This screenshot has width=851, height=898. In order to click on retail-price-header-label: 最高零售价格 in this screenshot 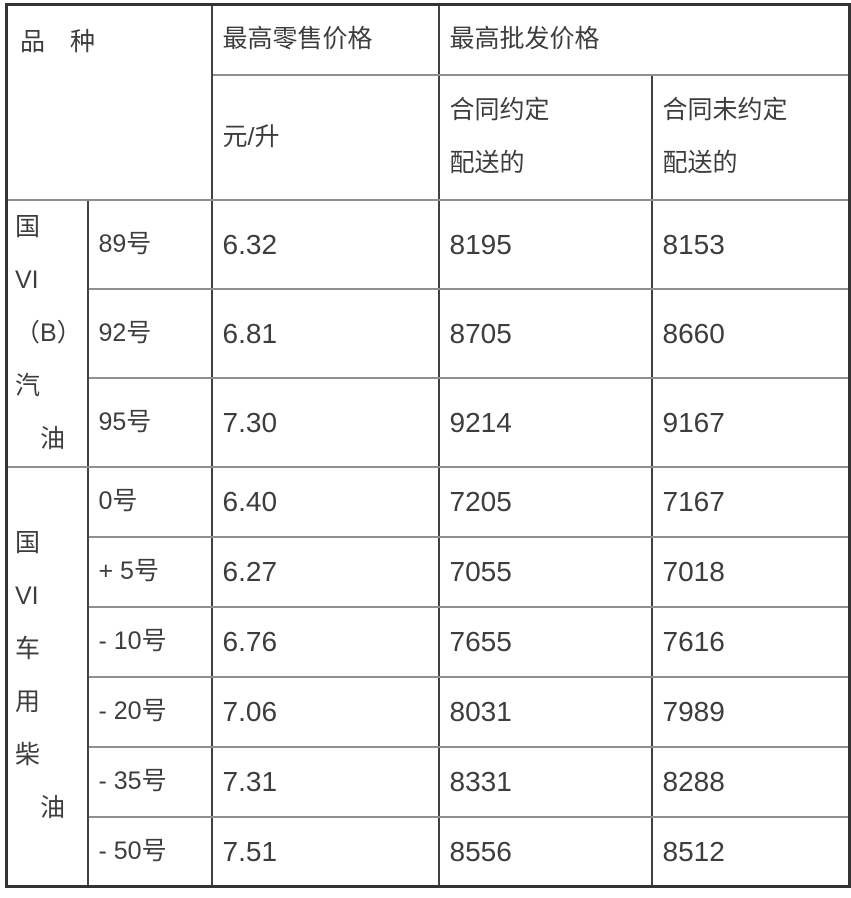, I will do `click(297, 39)`.